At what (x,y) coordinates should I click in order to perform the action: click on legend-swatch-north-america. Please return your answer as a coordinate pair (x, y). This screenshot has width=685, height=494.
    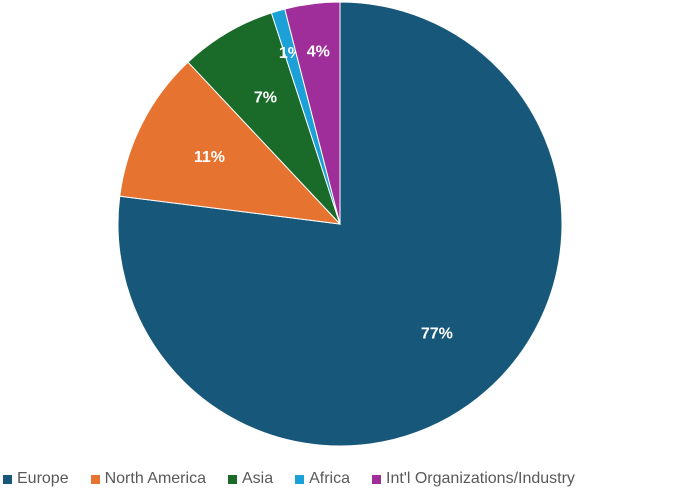
    Looking at the image, I should click on (95, 479).